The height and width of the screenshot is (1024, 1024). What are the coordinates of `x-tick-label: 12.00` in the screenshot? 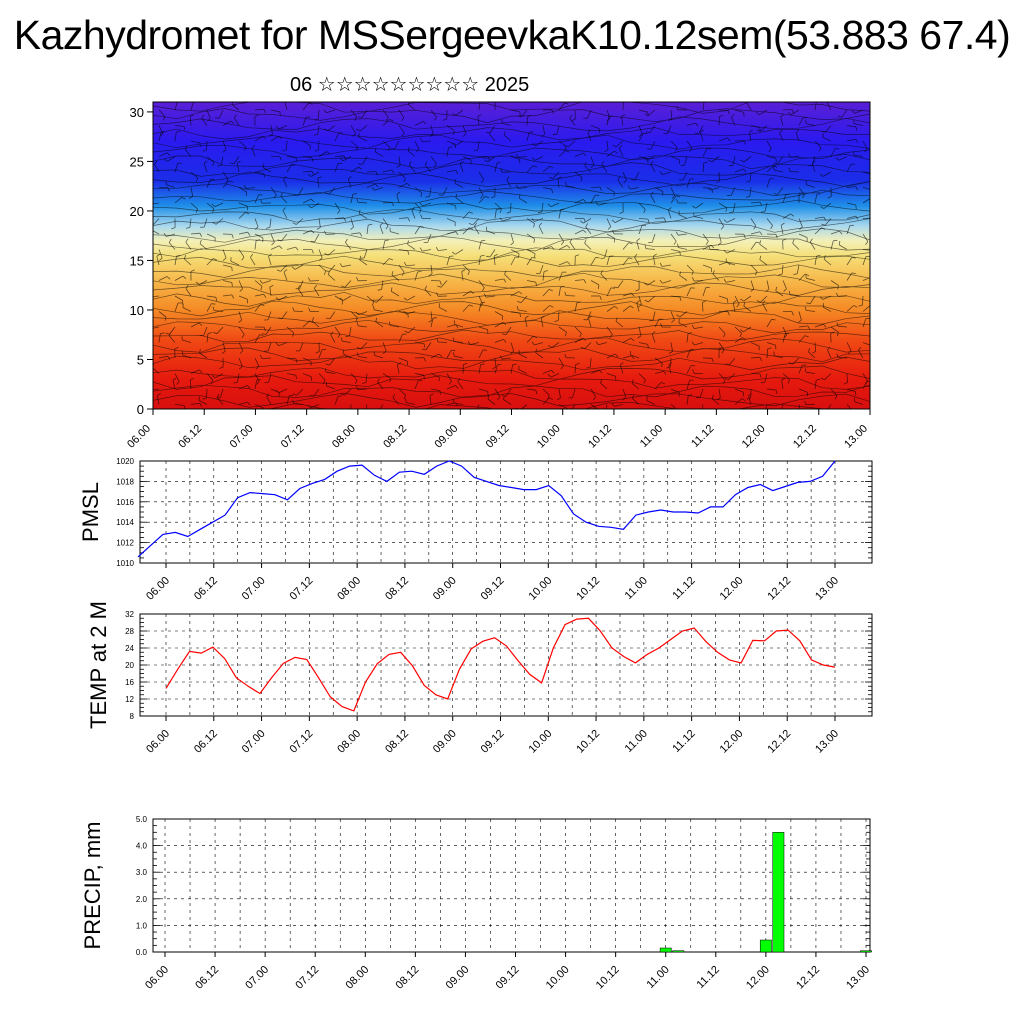 It's located at (754, 437).